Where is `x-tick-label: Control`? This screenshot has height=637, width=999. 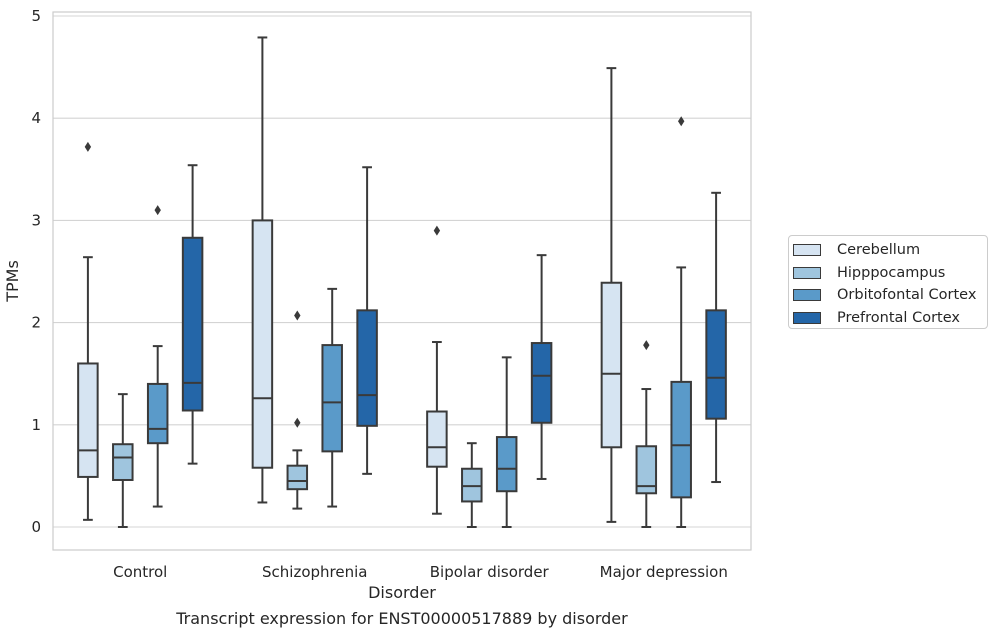 x-tick-label: Control is located at coordinates (140, 572).